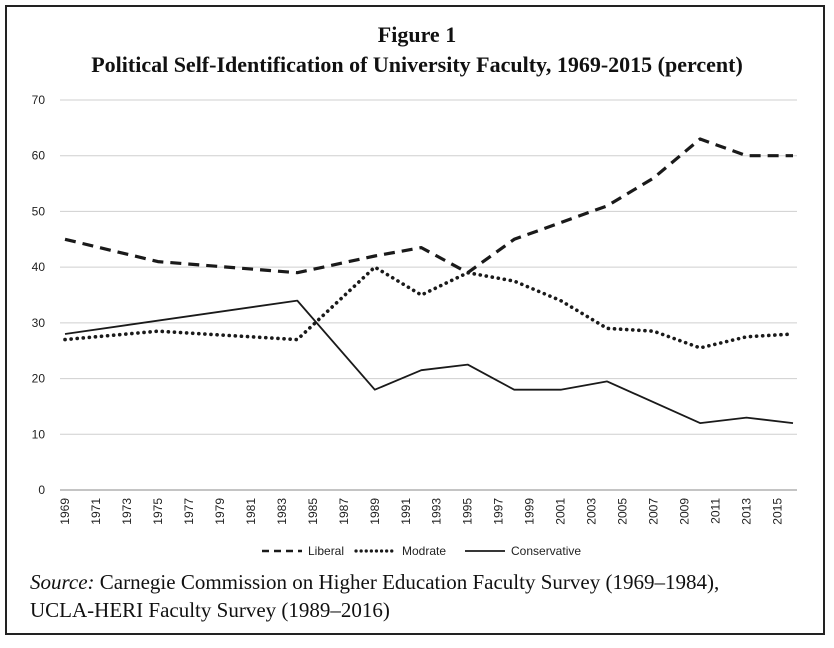  Describe the element at coordinates (62, 582) in the screenshot. I see `source-label: Source:` at that location.